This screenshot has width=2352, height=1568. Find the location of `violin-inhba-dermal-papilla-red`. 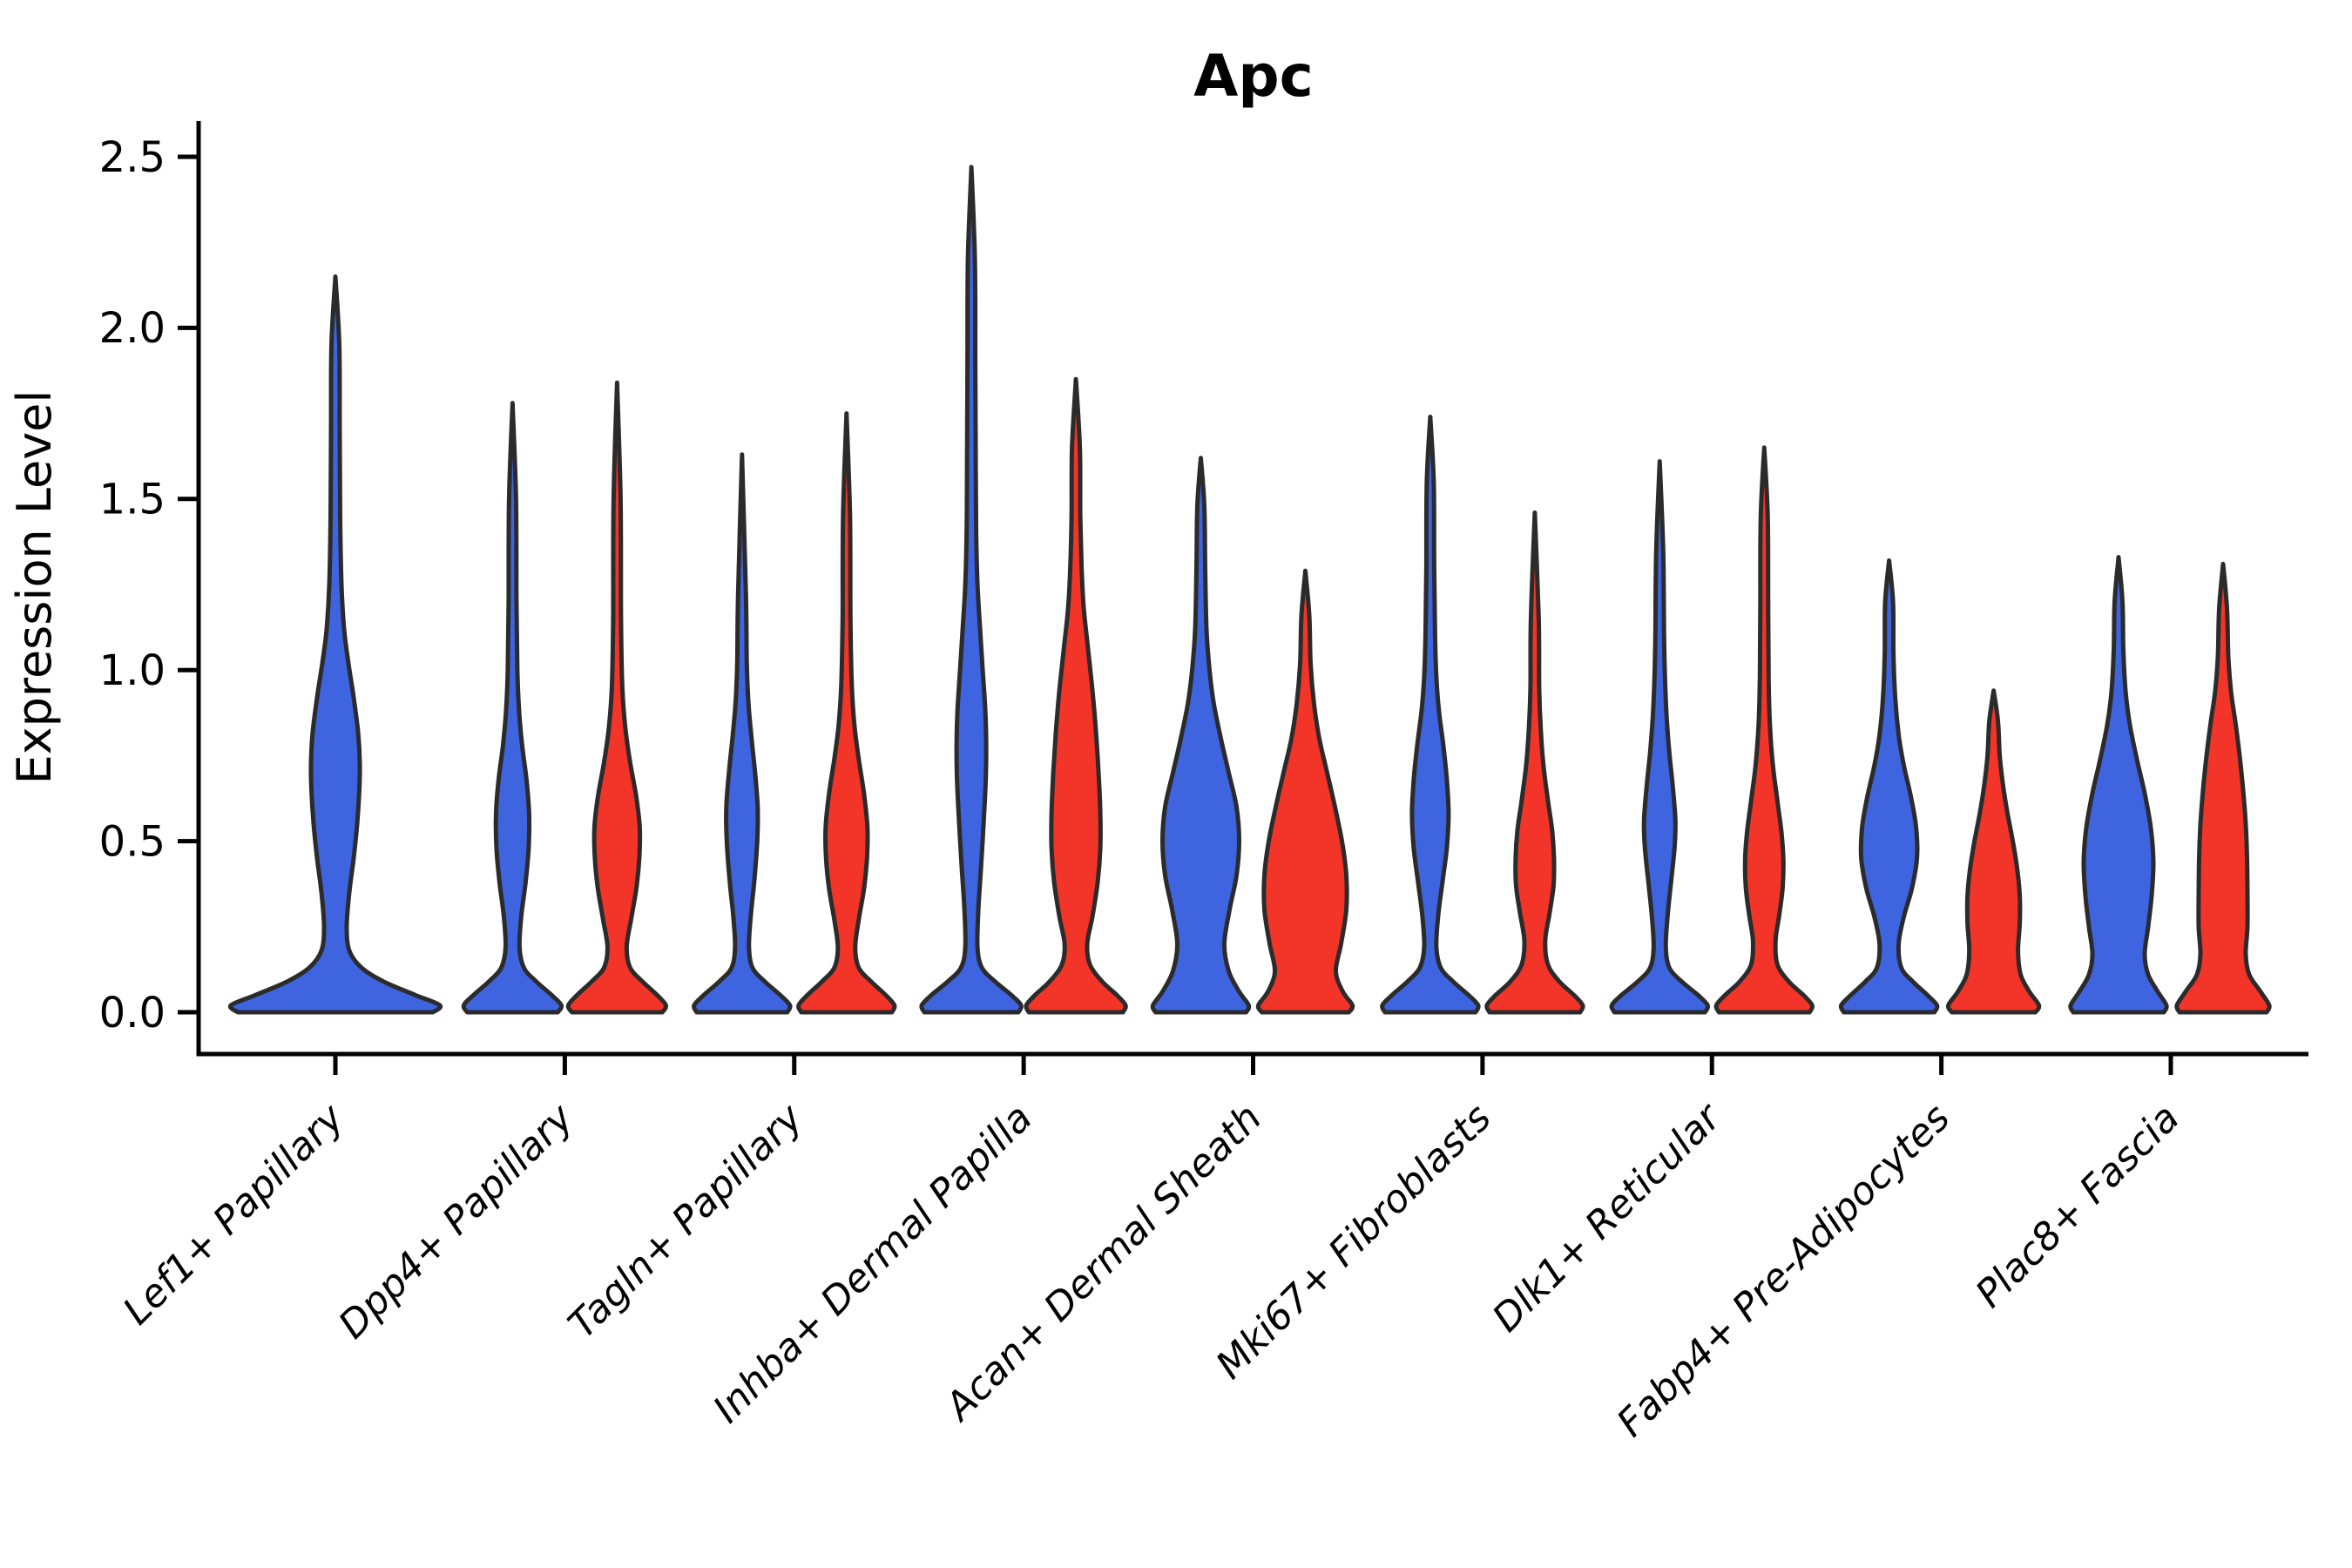

violin-inhba-dermal-papilla-red is located at coordinates (1076, 695).